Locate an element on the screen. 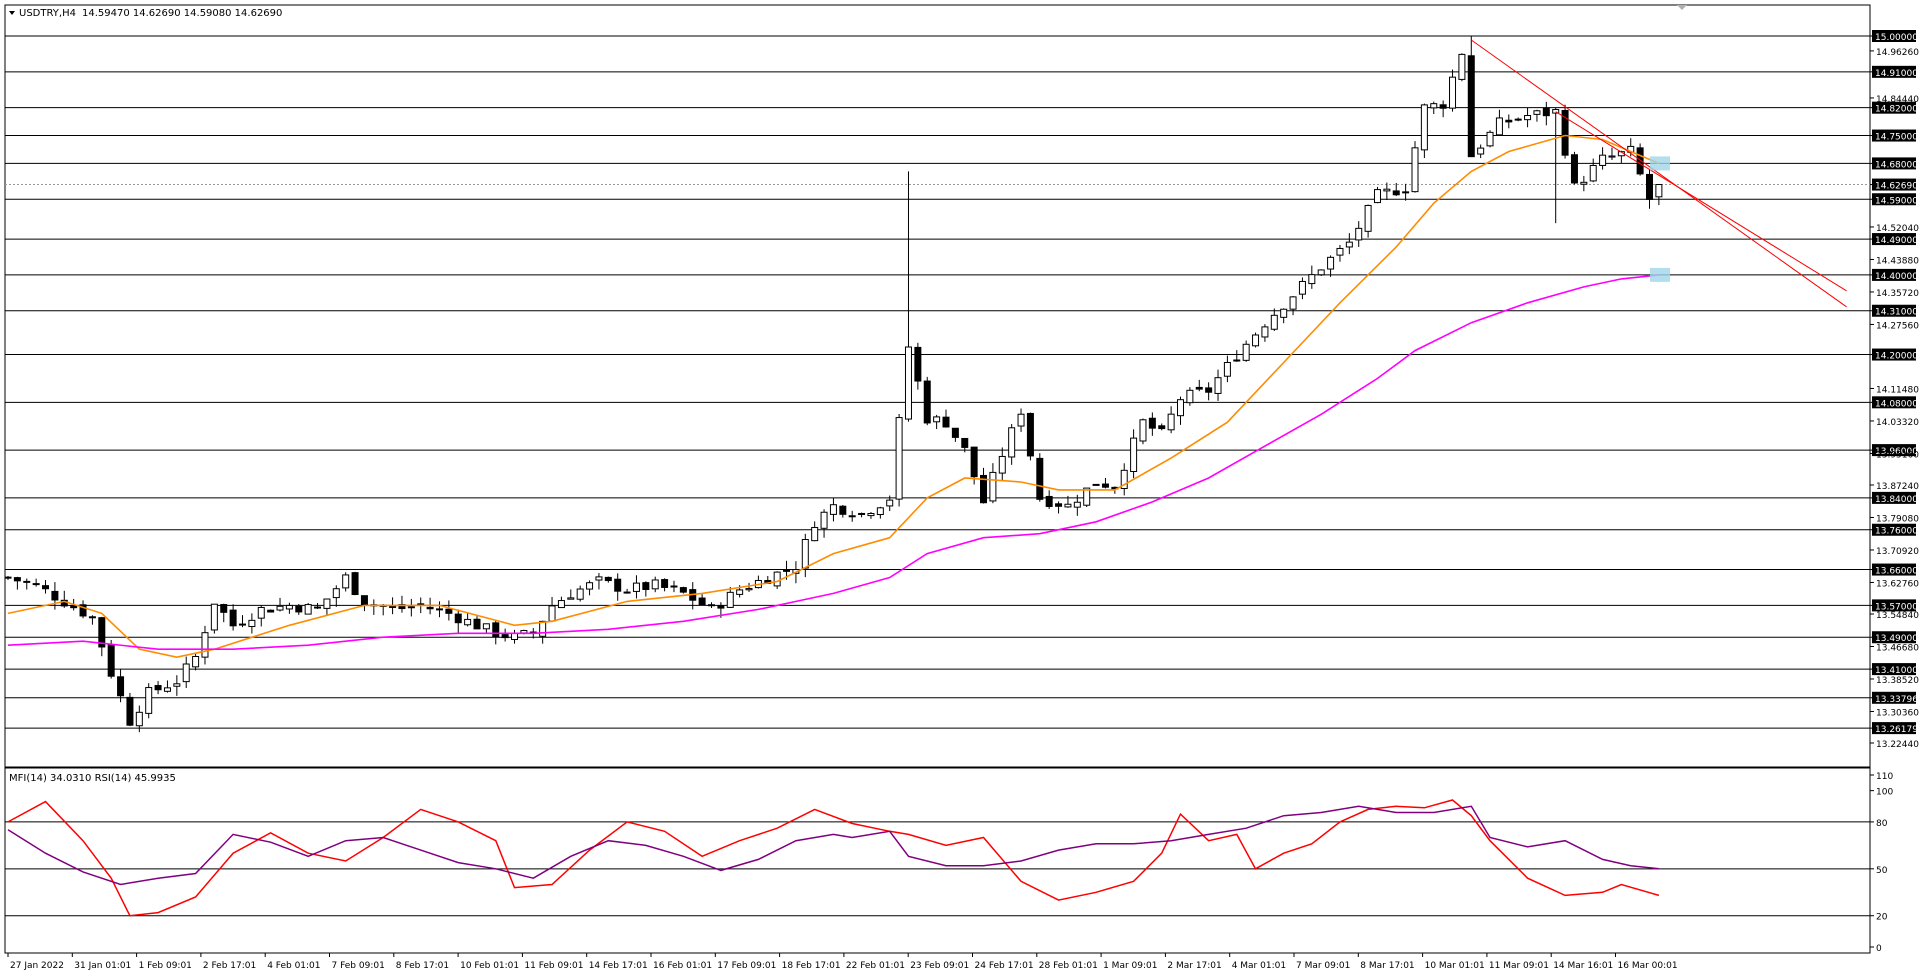 This screenshot has height=976, width=1920. price-marker is located at coordinates (1660, 274).